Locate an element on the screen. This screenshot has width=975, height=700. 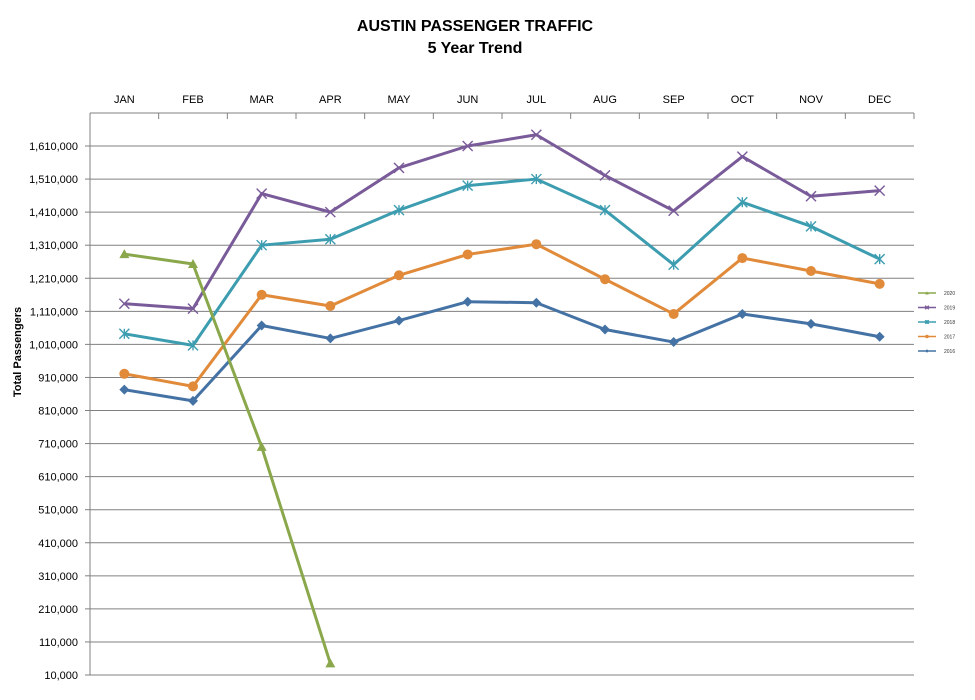
x-tick-label: MAR is located at coordinates (261, 100).